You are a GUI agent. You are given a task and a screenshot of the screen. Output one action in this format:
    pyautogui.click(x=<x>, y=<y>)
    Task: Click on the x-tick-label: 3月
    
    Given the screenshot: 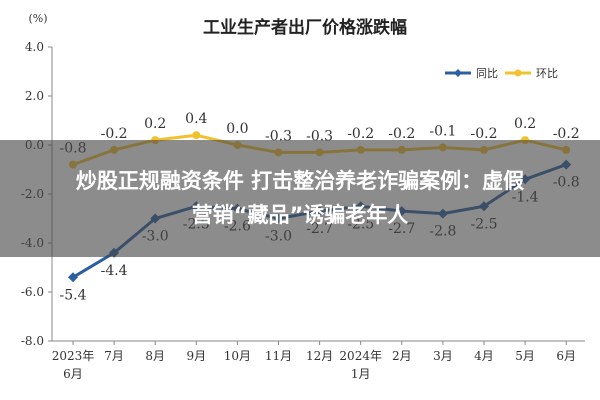 What is the action you would take?
    pyautogui.click(x=443, y=356)
    